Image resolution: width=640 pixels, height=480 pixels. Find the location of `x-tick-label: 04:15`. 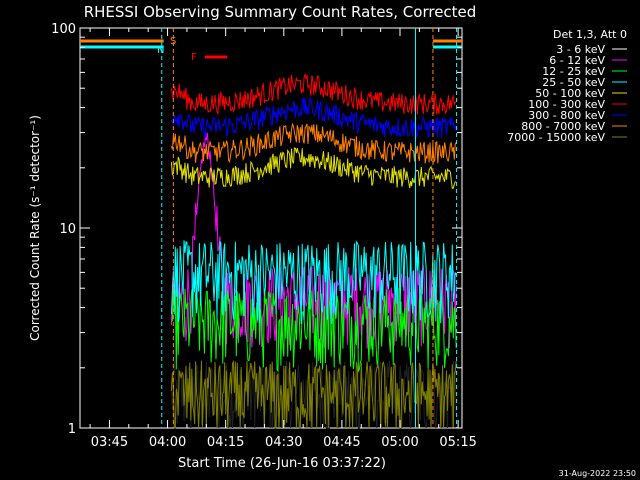

x-tick-label: 04:15 is located at coordinates (225, 442).